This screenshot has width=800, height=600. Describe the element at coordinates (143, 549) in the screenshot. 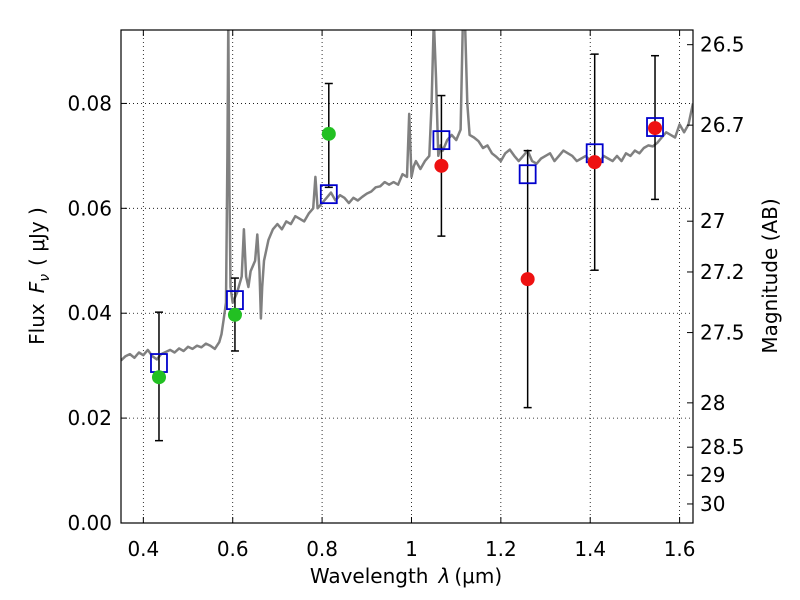

I see `x-tick-label: 0.4` at that location.